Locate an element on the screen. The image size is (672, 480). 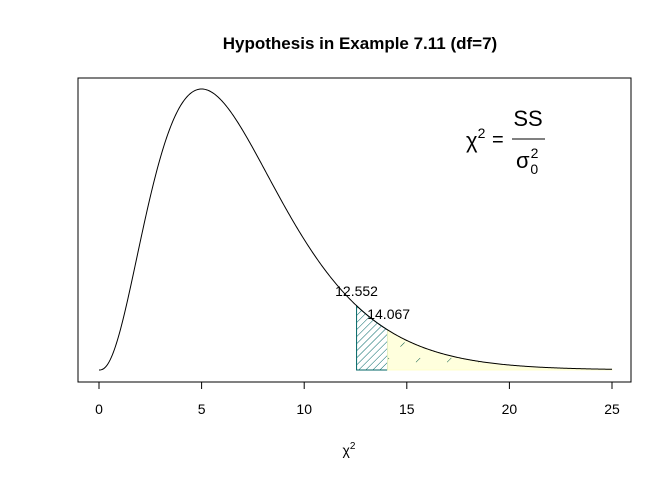
x-tick-label: 5 is located at coordinates (202, 409).